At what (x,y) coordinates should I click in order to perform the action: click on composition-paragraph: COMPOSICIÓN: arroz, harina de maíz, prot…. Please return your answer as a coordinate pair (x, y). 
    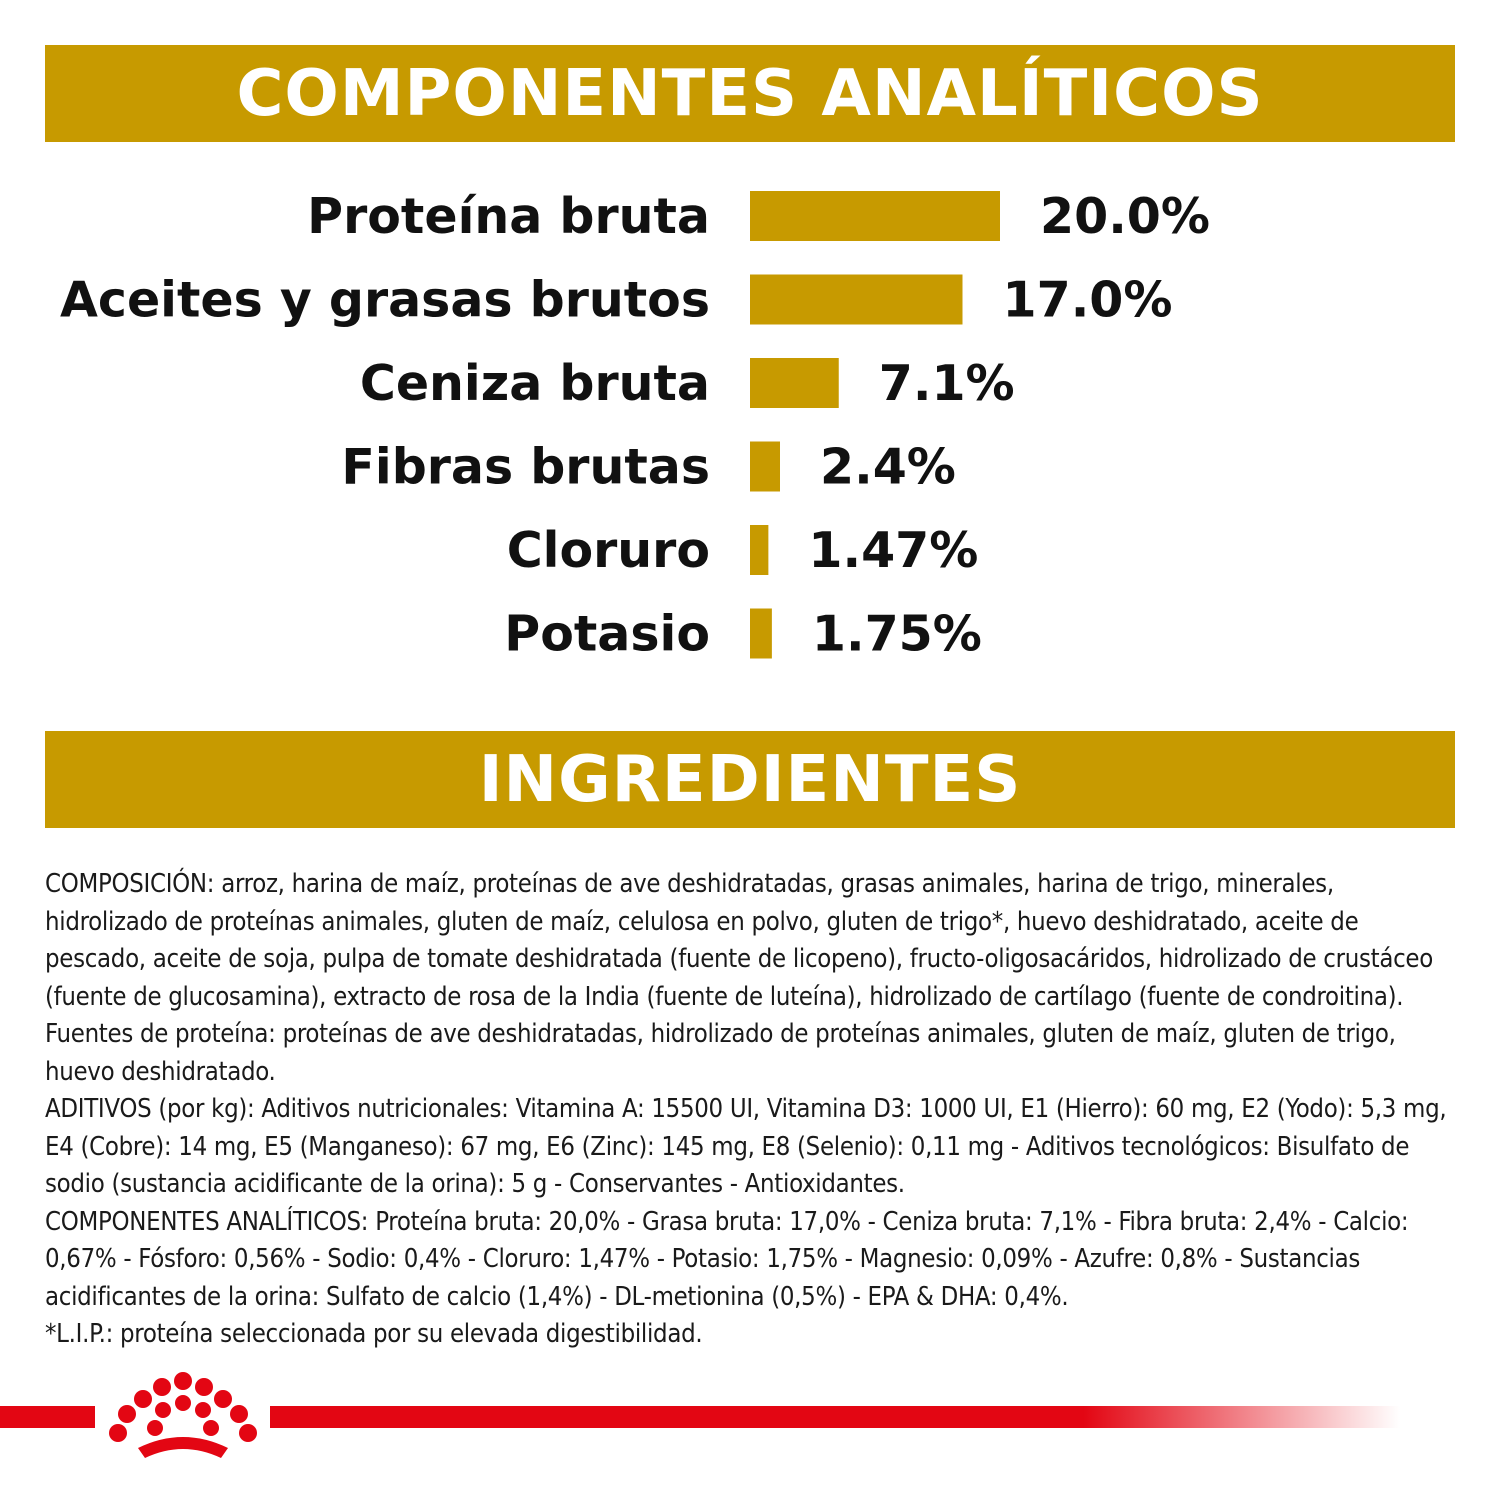
    Looking at the image, I should click on (739, 978).